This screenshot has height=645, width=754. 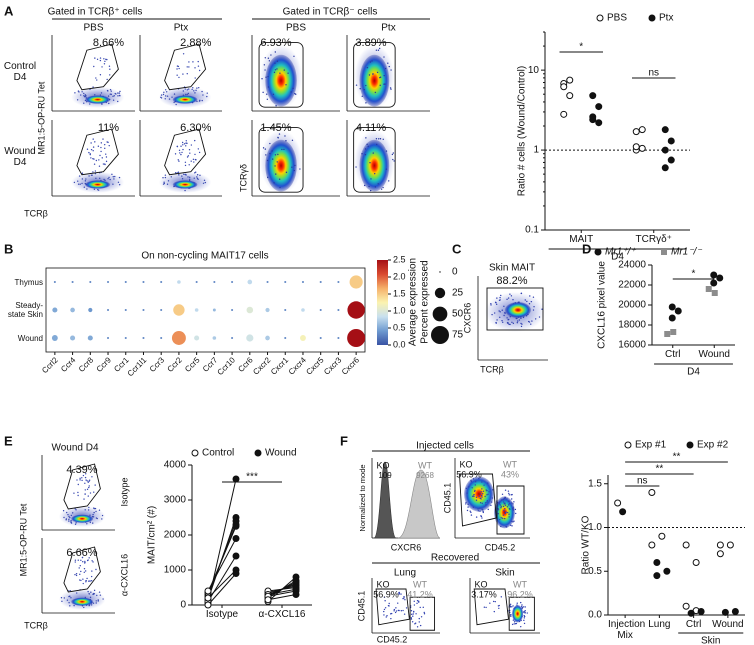 What do you see at coordinates (275, 128) in the screenshot?
I see `gate-percent: 1.45%` at bounding box center [275, 128].